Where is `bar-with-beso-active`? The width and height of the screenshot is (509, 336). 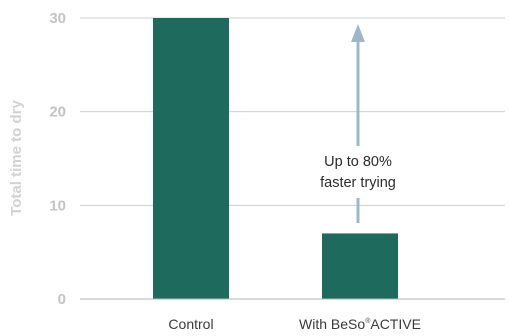 bar-with-beso-active is located at coordinates (360, 266).